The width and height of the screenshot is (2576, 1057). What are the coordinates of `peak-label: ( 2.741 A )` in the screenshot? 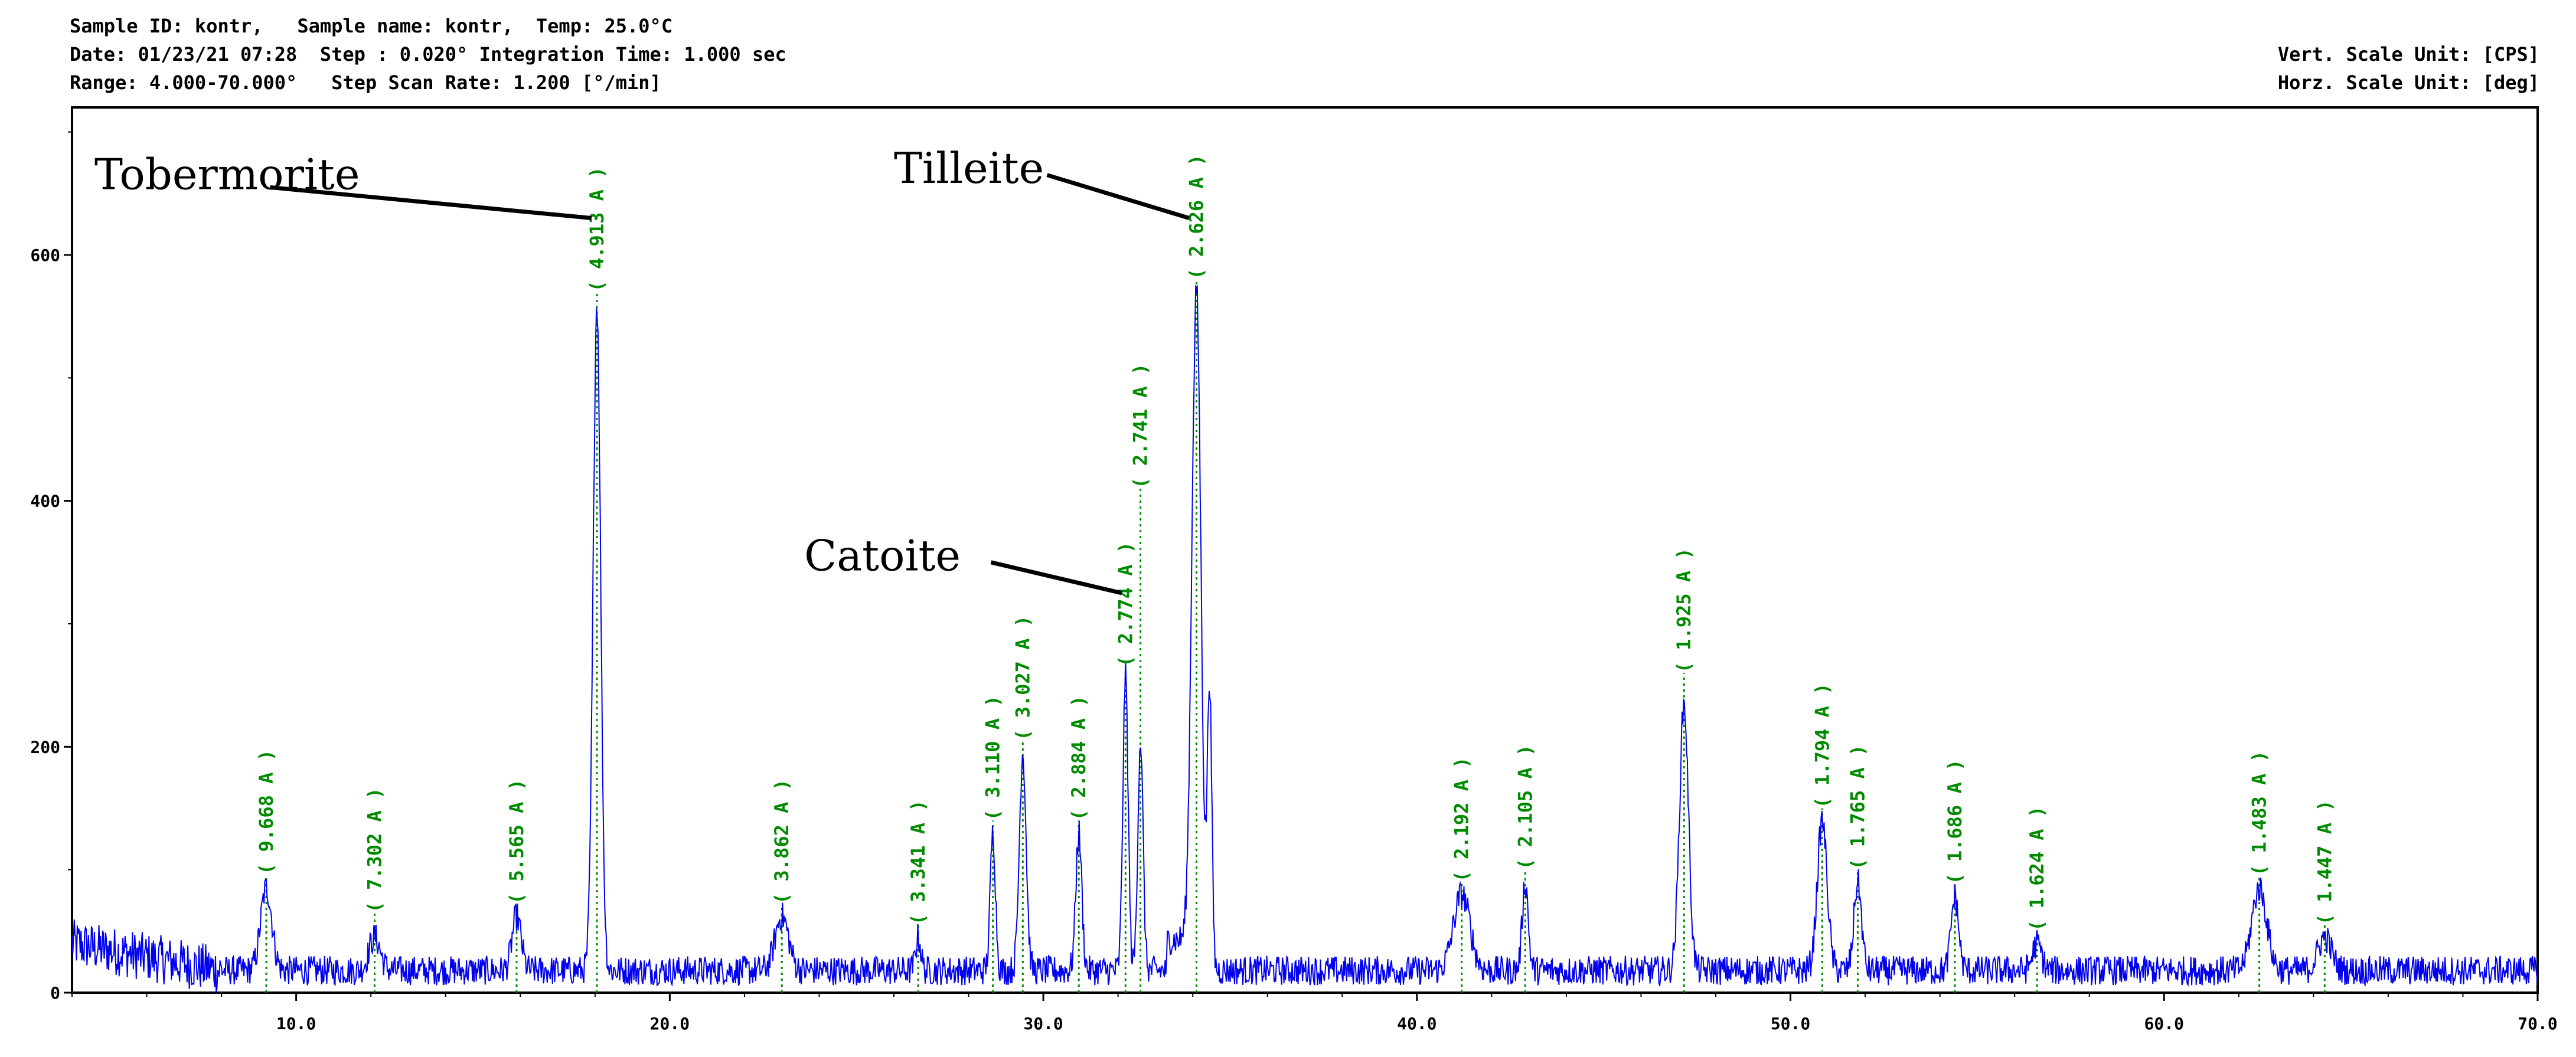 It's located at (1140, 426).